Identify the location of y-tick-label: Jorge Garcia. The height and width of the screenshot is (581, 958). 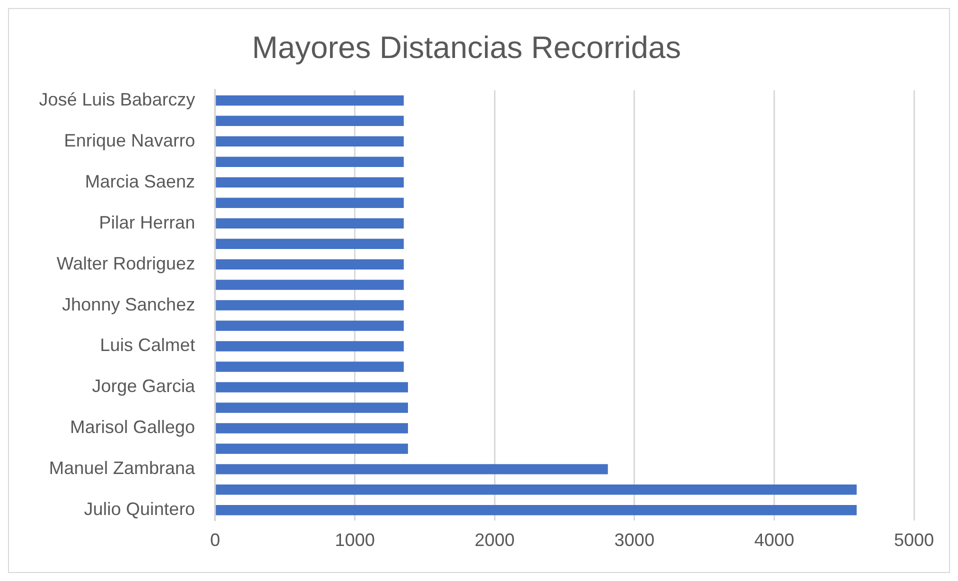
(144, 386).